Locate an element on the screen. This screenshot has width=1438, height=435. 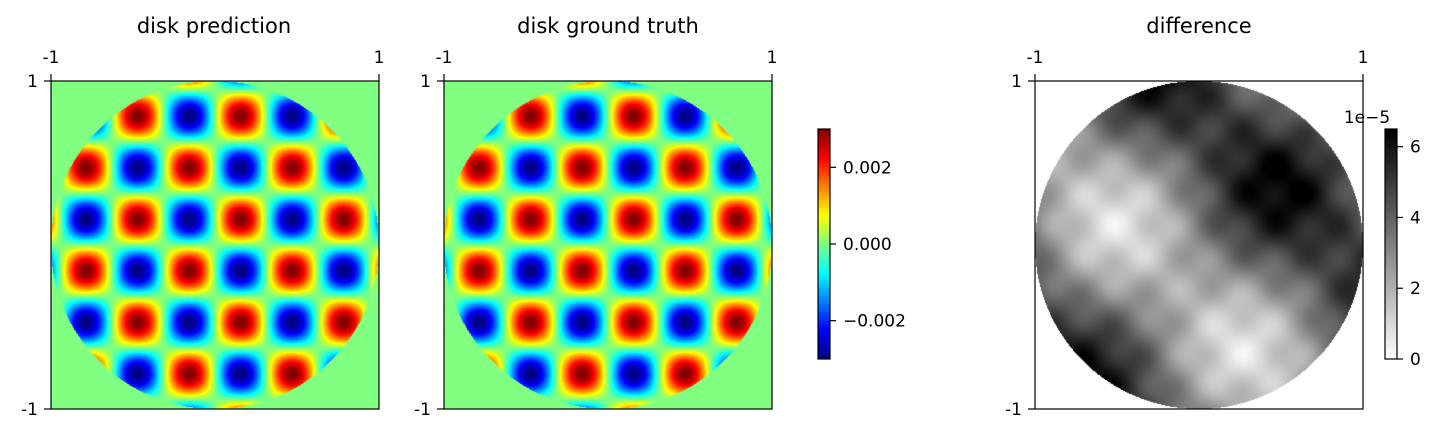
panel-title: difference is located at coordinates (1198, 26).